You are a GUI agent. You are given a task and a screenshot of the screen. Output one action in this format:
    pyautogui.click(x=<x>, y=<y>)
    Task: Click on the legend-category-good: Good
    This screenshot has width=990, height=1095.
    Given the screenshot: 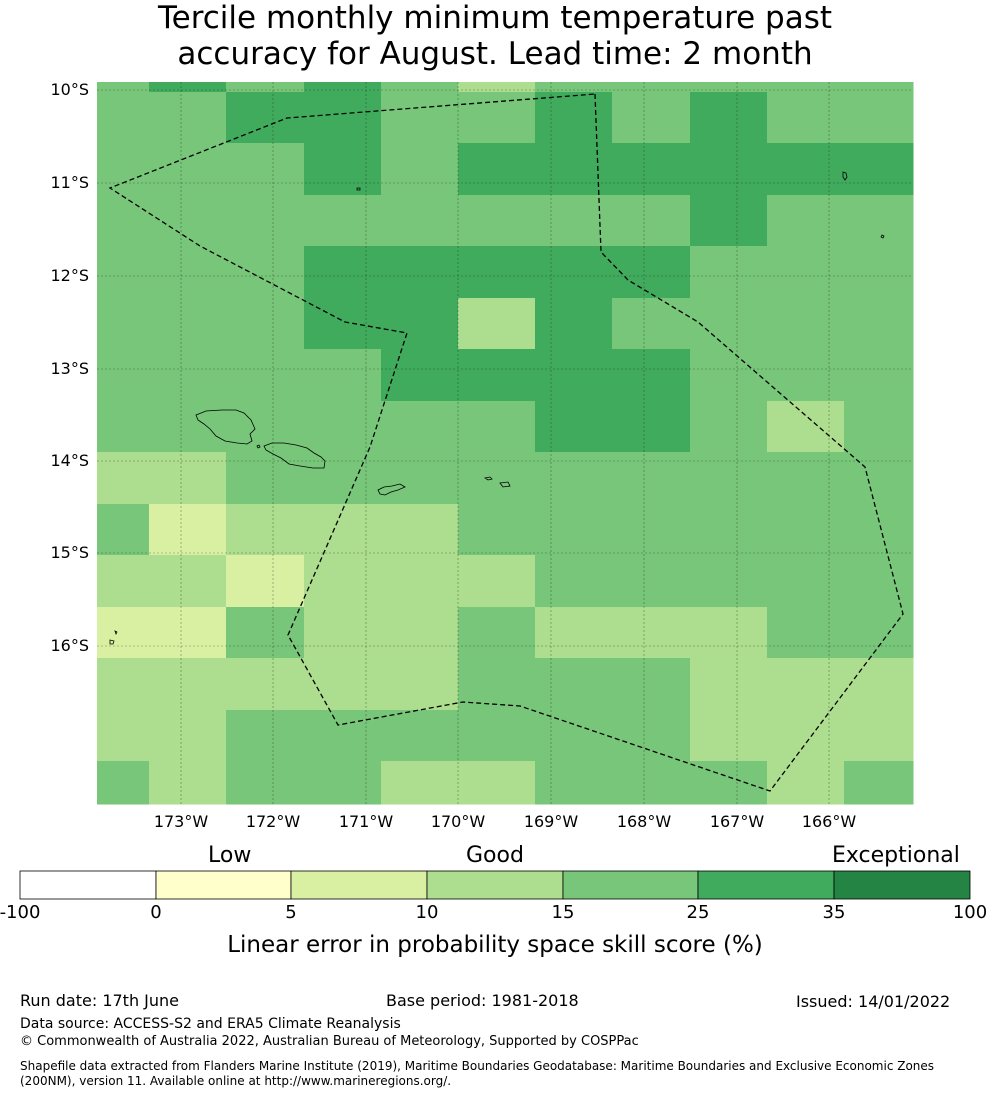 What is the action you would take?
    pyautogui.click(x=495, y=855)
    